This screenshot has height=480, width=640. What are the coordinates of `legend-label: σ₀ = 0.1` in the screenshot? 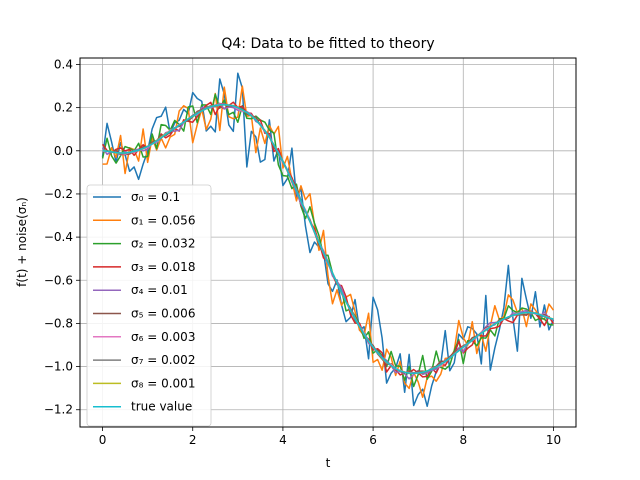 It's located at (155, 197).